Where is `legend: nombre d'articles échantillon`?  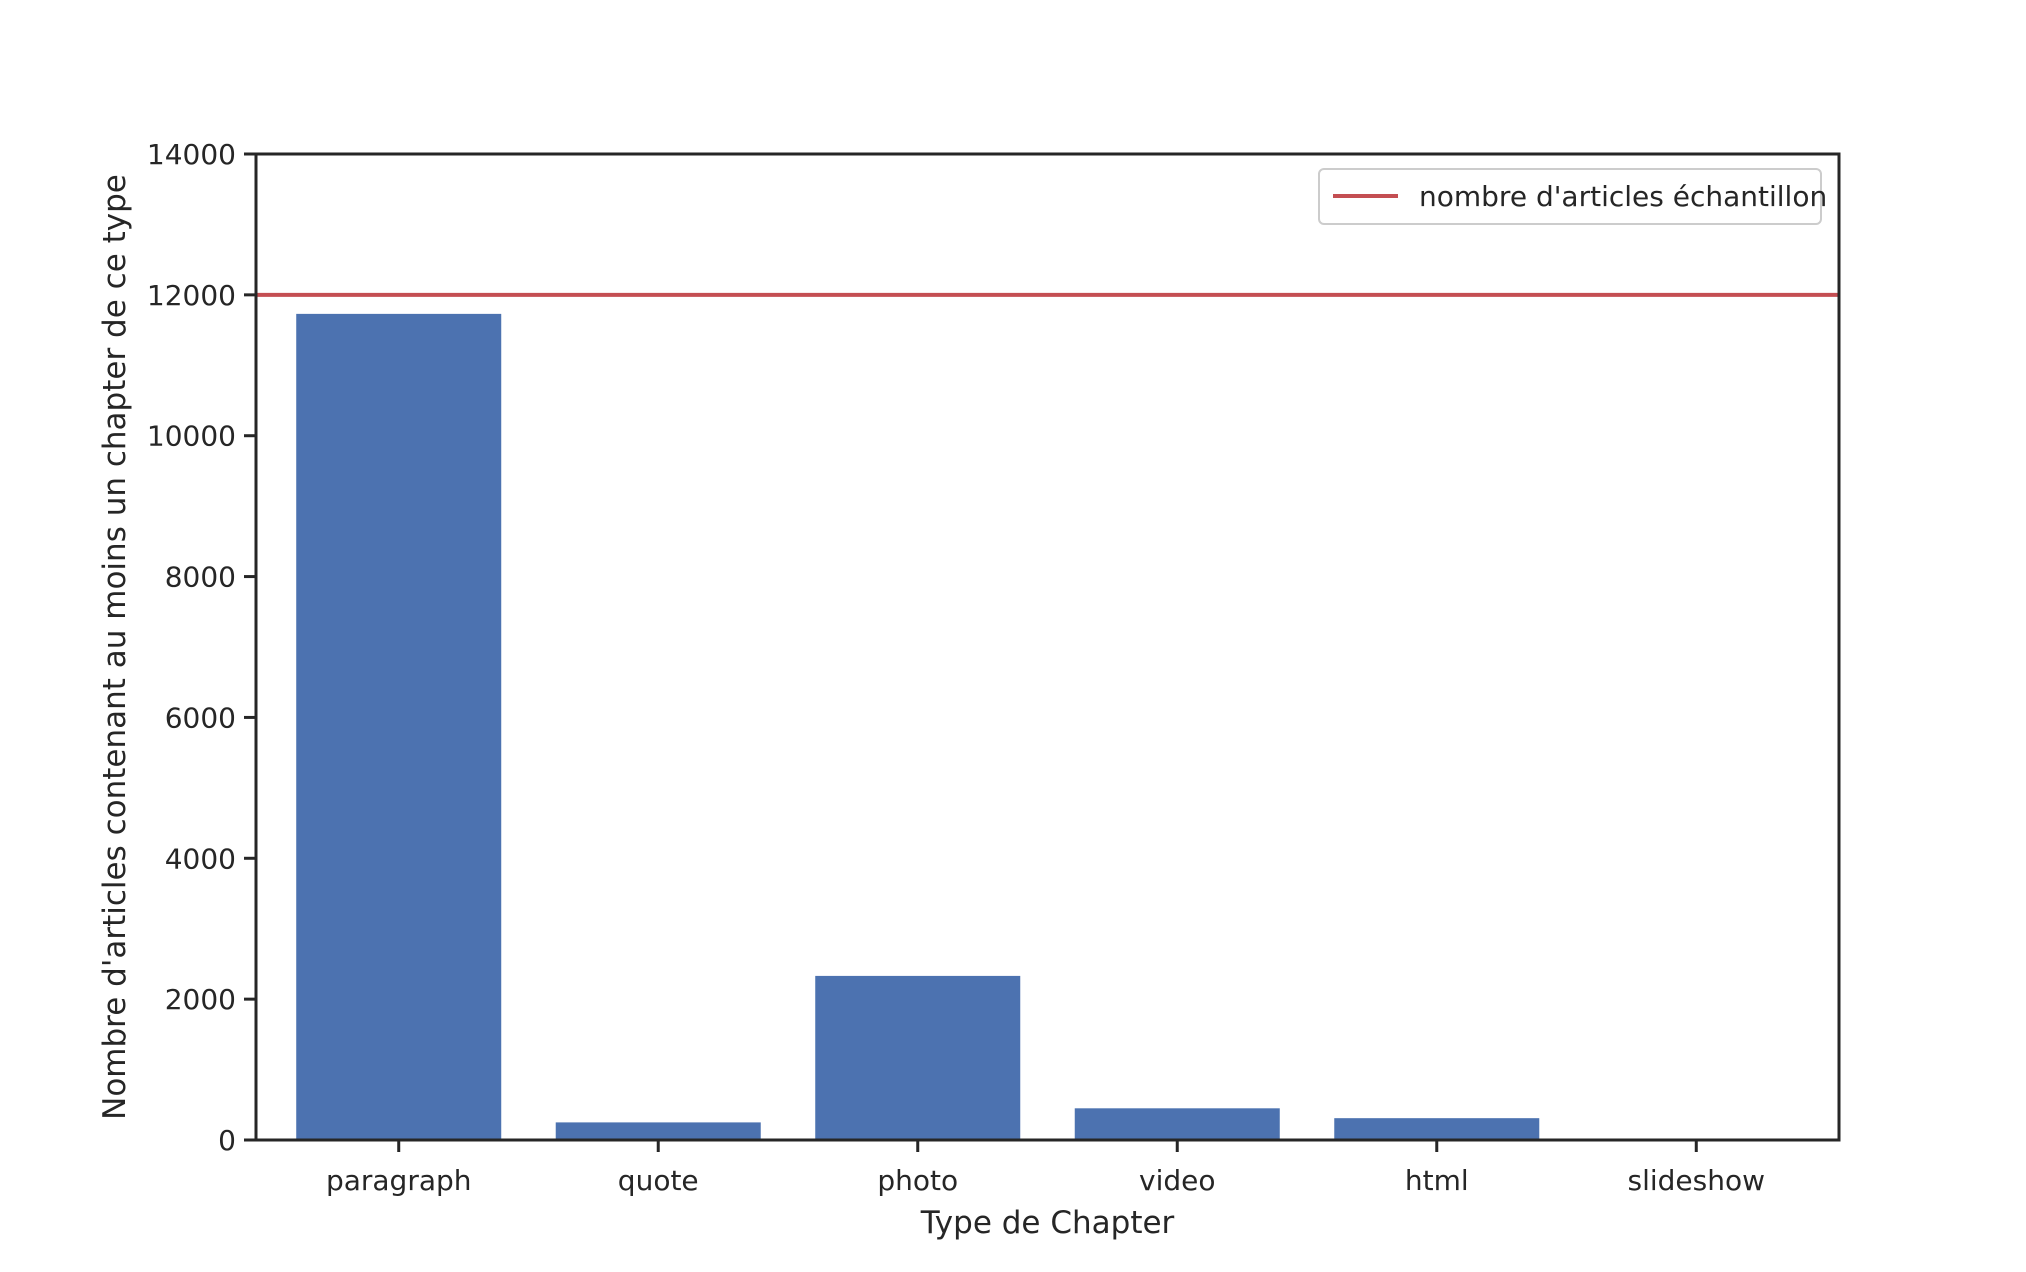 legend: nombre d'articles échantillon is located at coordinates (1572, 196).